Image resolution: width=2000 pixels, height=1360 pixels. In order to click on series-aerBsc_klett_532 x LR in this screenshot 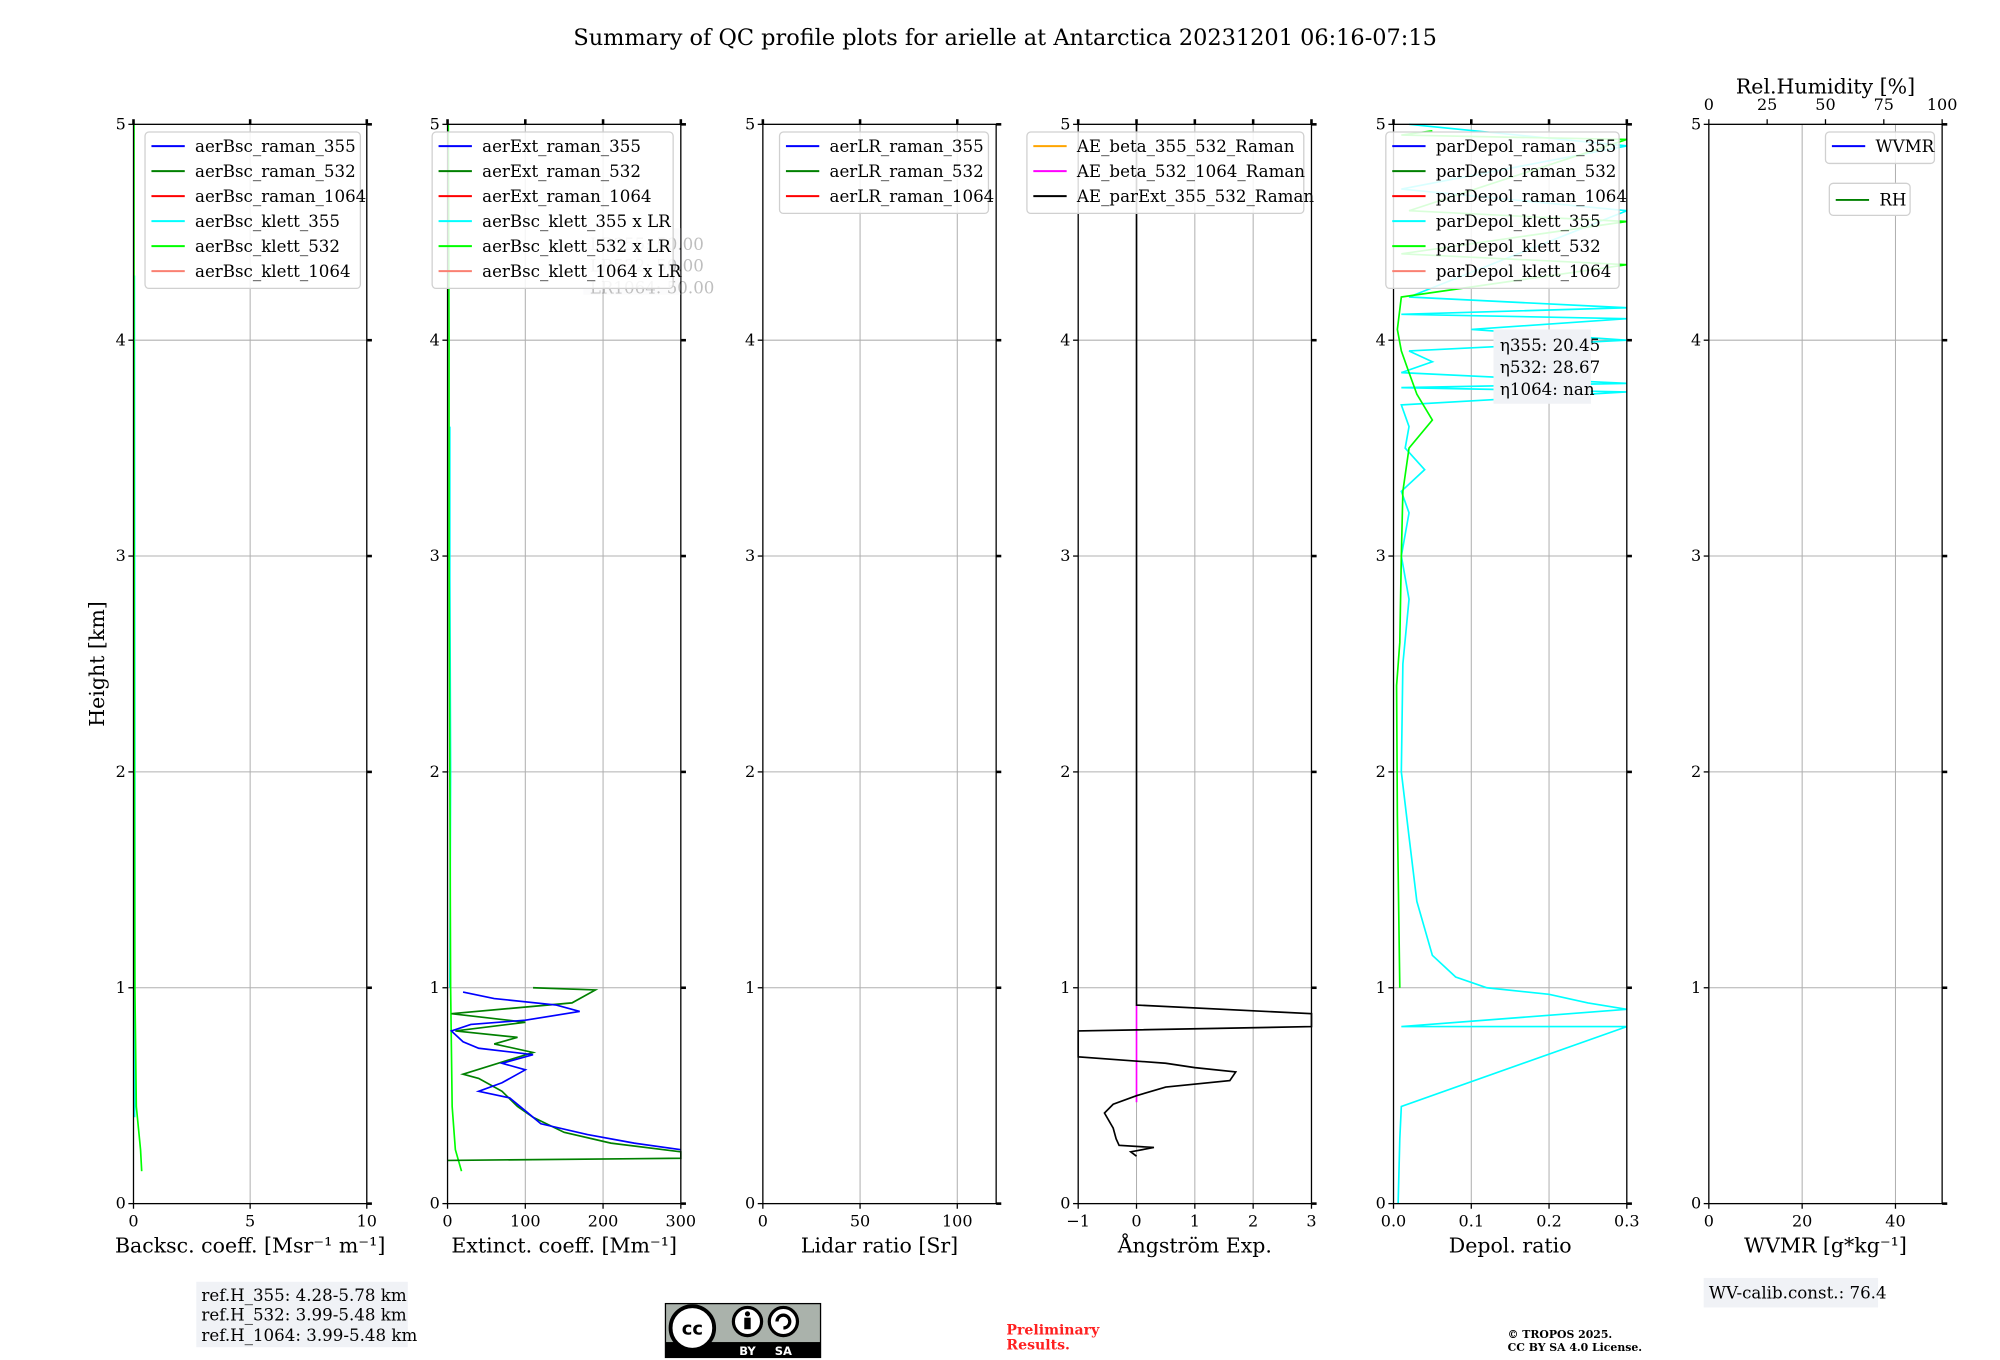, I will do `click(455, 648)`.